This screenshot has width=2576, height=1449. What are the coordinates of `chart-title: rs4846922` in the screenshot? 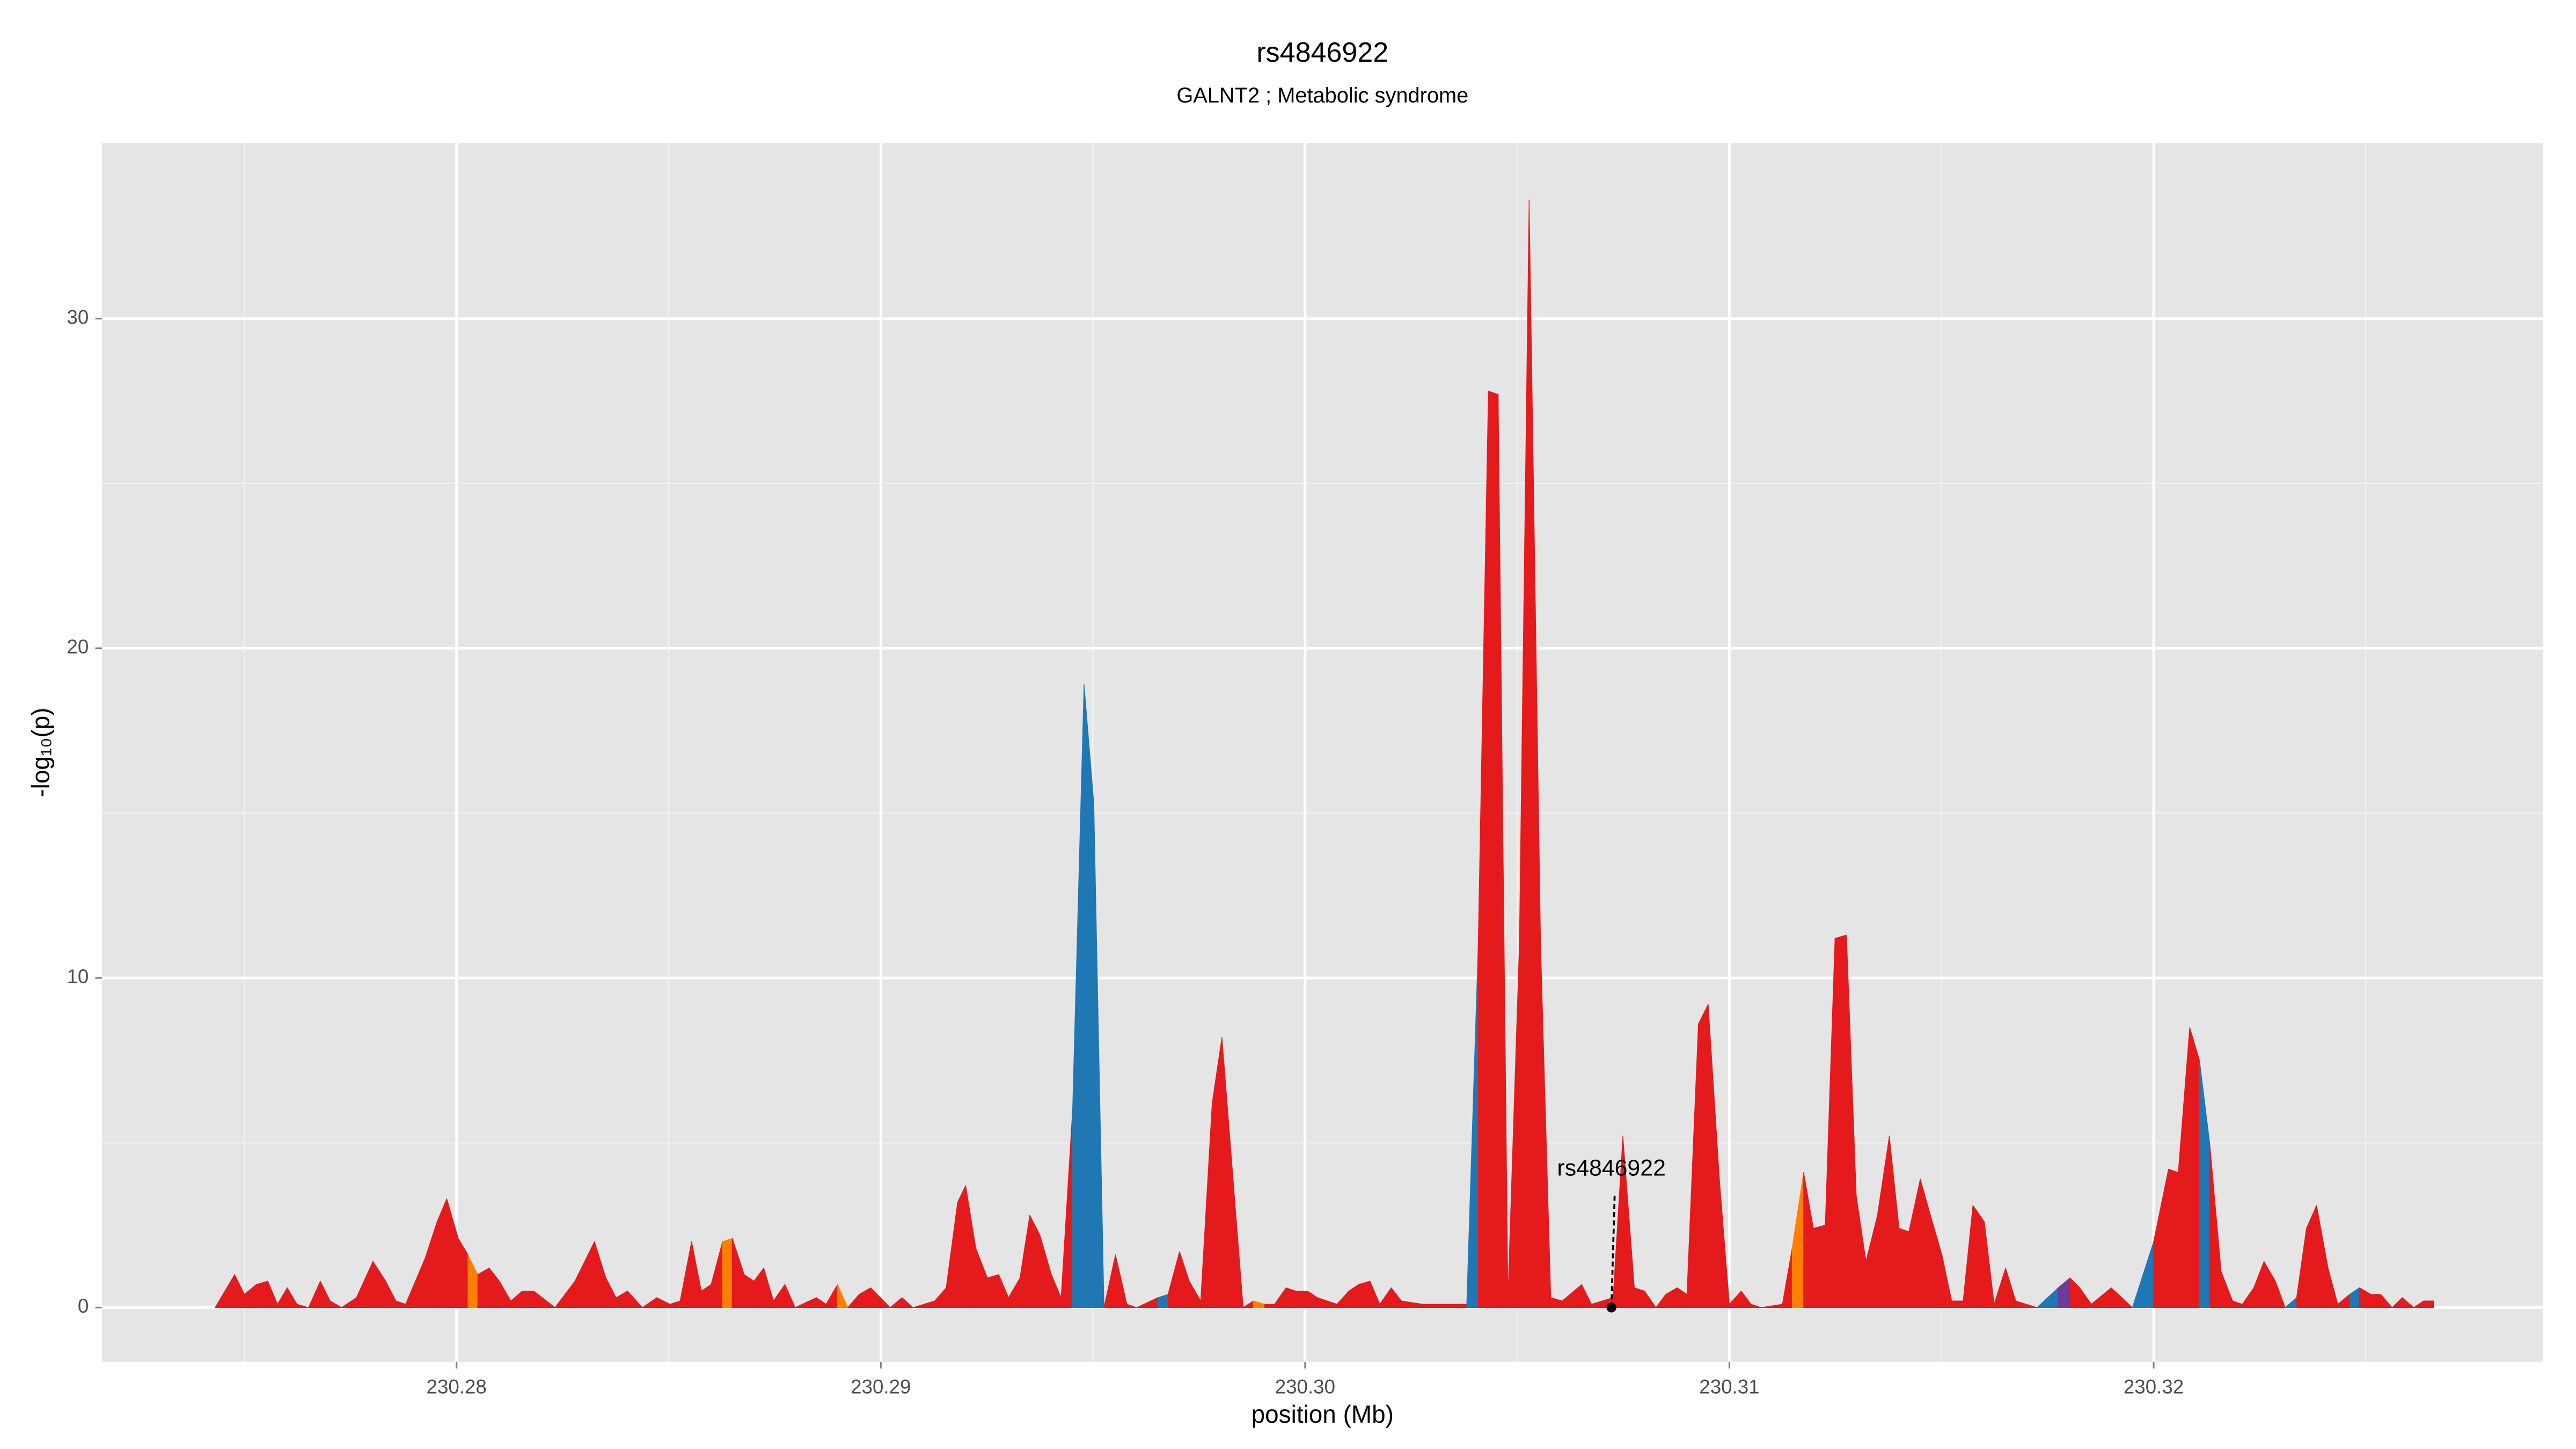 It's located at (1322, 52).